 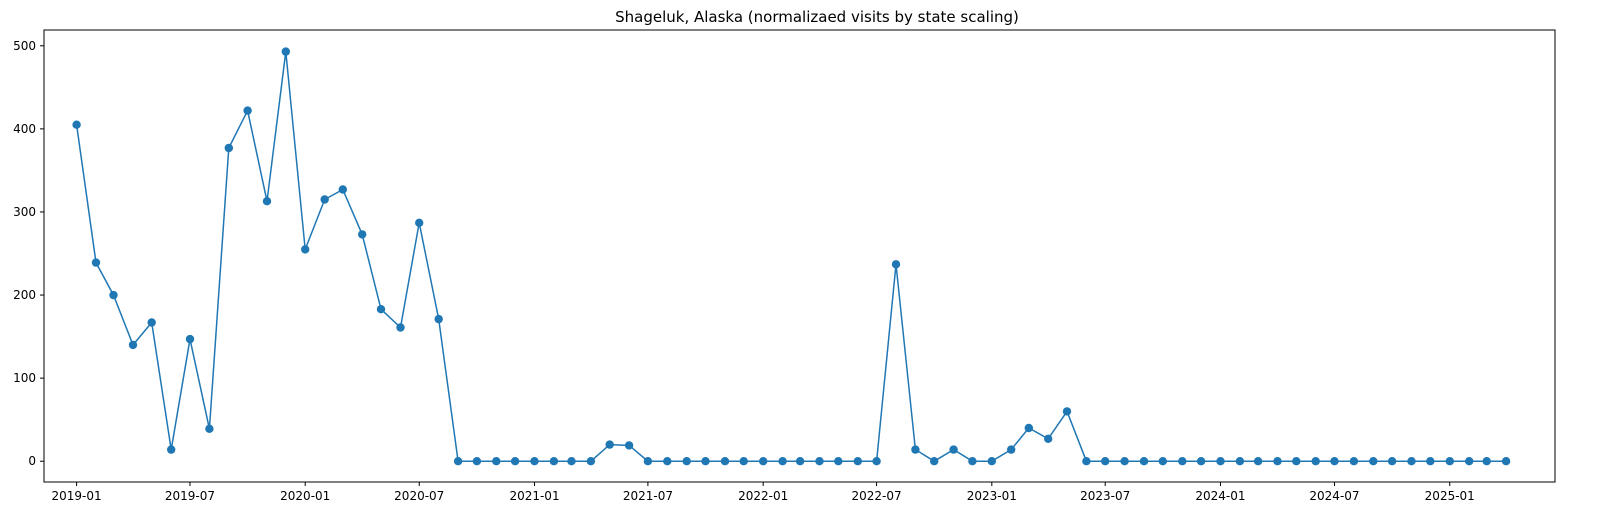 What do you see at coordinates (305, 496) in the screenshot?
I see `x-tick-label: 2020-01` at bounding box center [305, 496].